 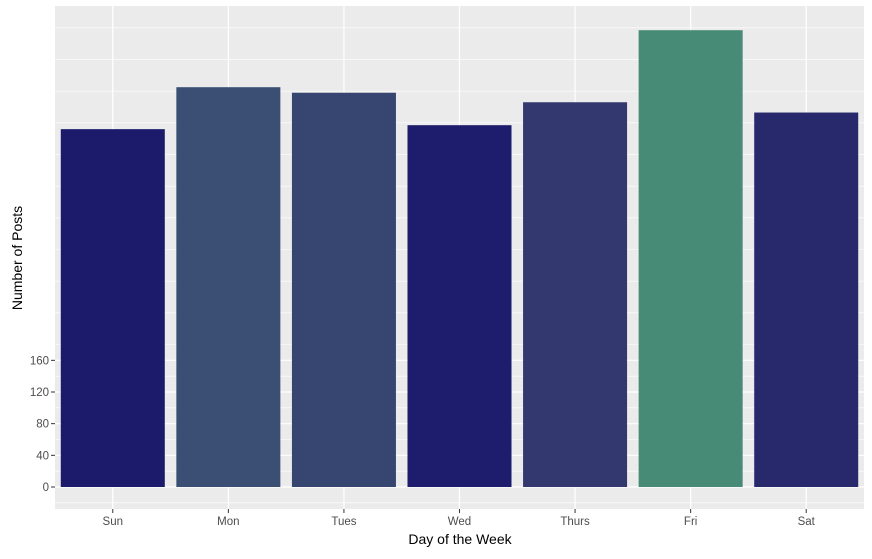 What do you see at coordinates (807, 522) in the screenshot?
I see `x-tick-label: Sat` at bounding box center [807, 522].